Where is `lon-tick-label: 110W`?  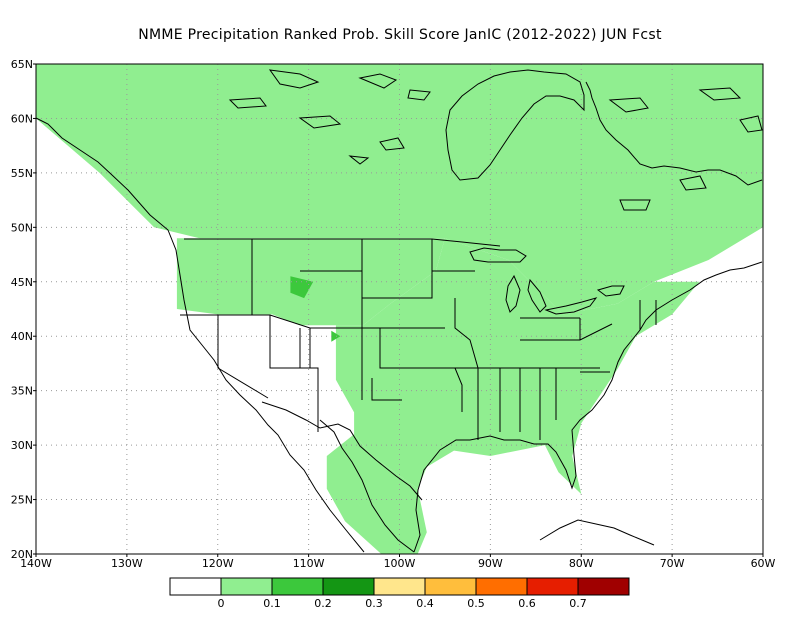
lon-tick-label: 110W is located at coordinates (309, 563).